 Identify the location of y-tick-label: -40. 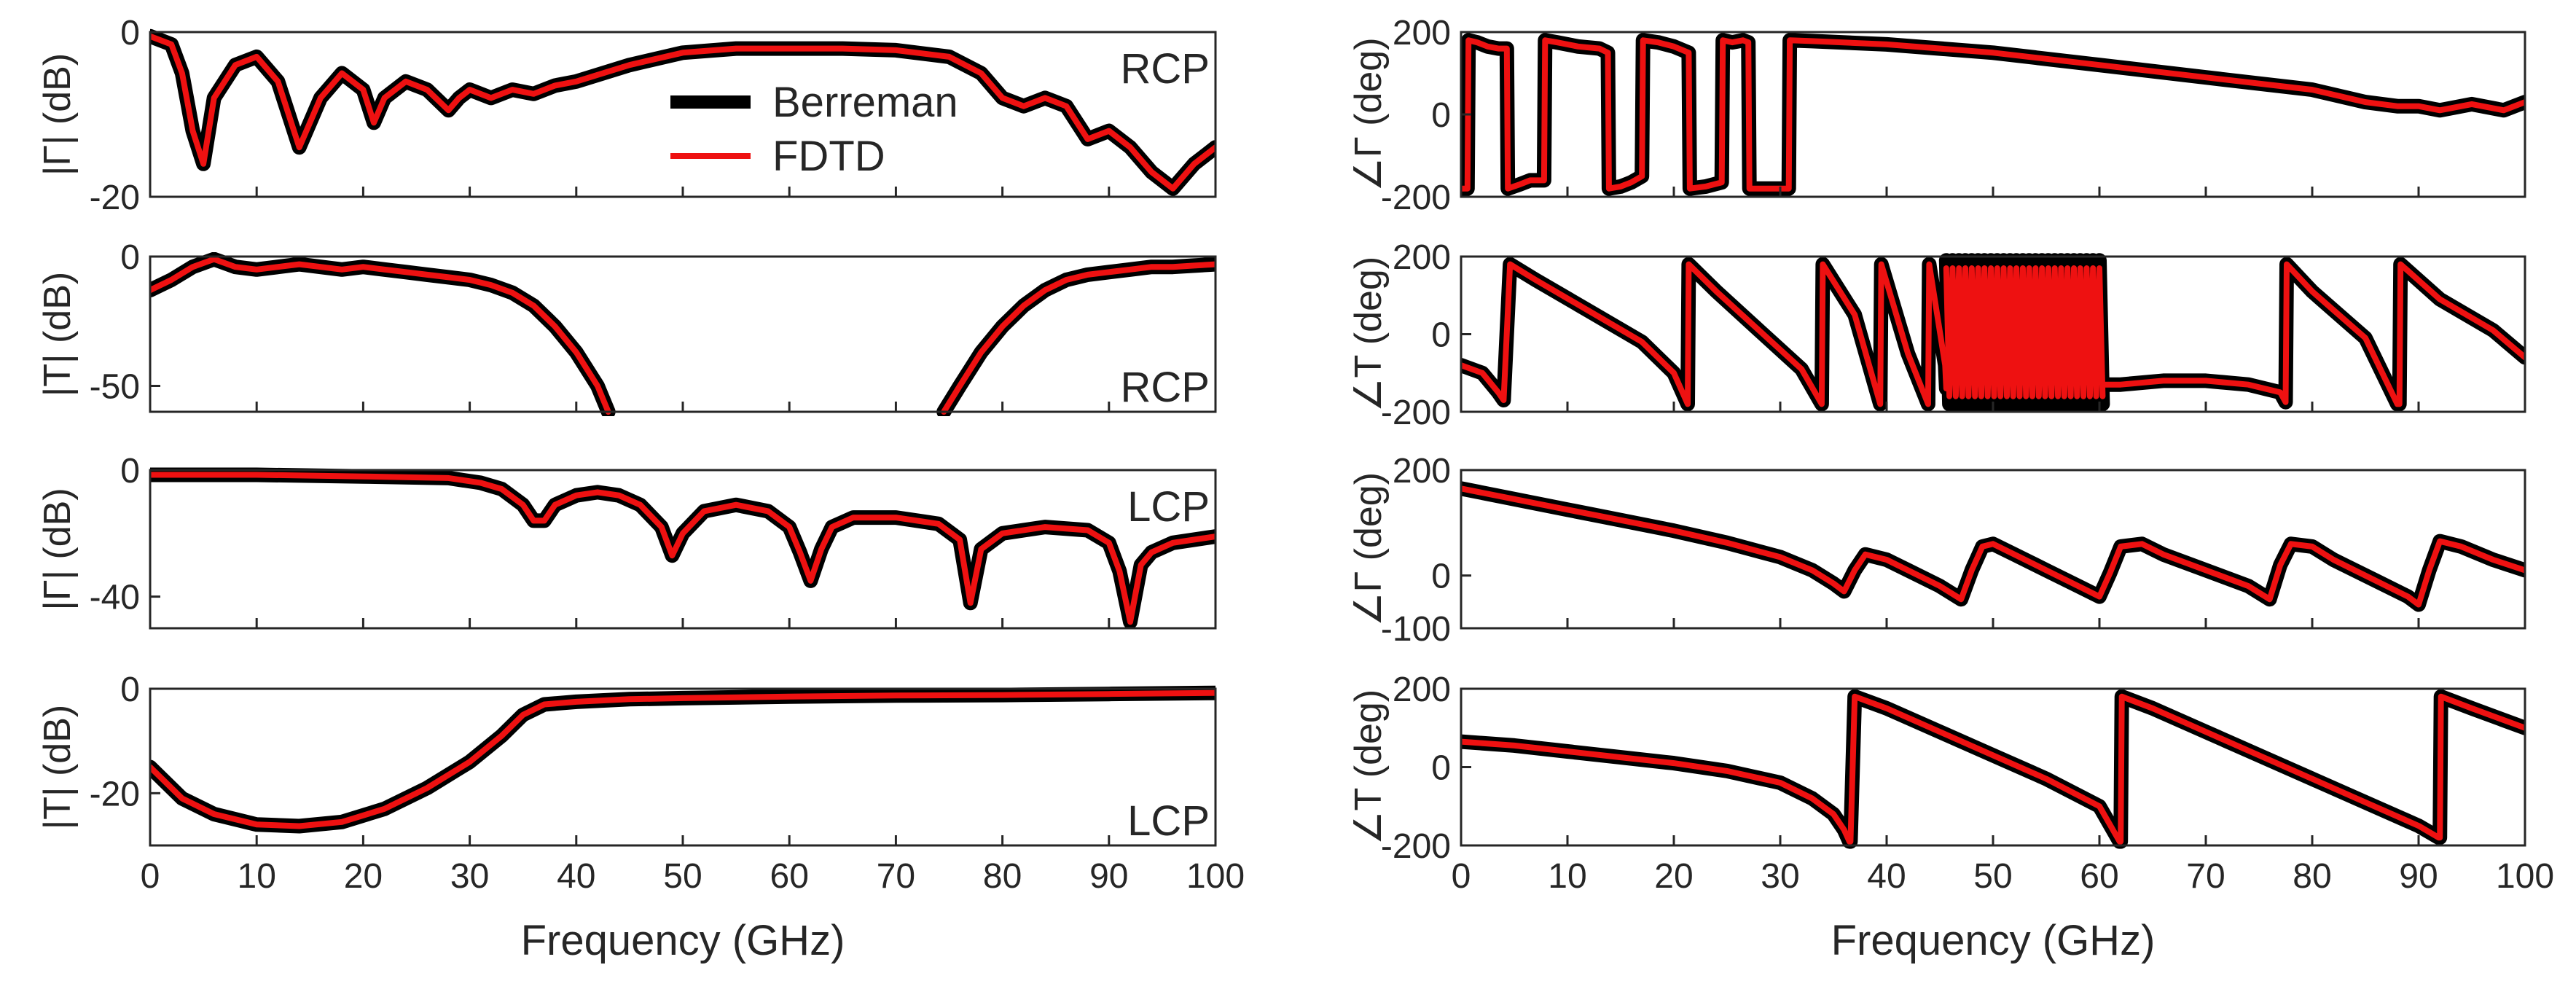
(115, 598).